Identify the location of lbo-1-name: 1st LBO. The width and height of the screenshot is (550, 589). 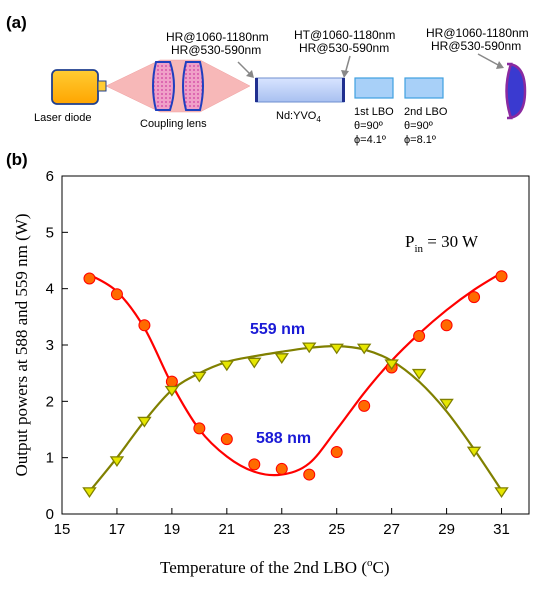
(374, 112).